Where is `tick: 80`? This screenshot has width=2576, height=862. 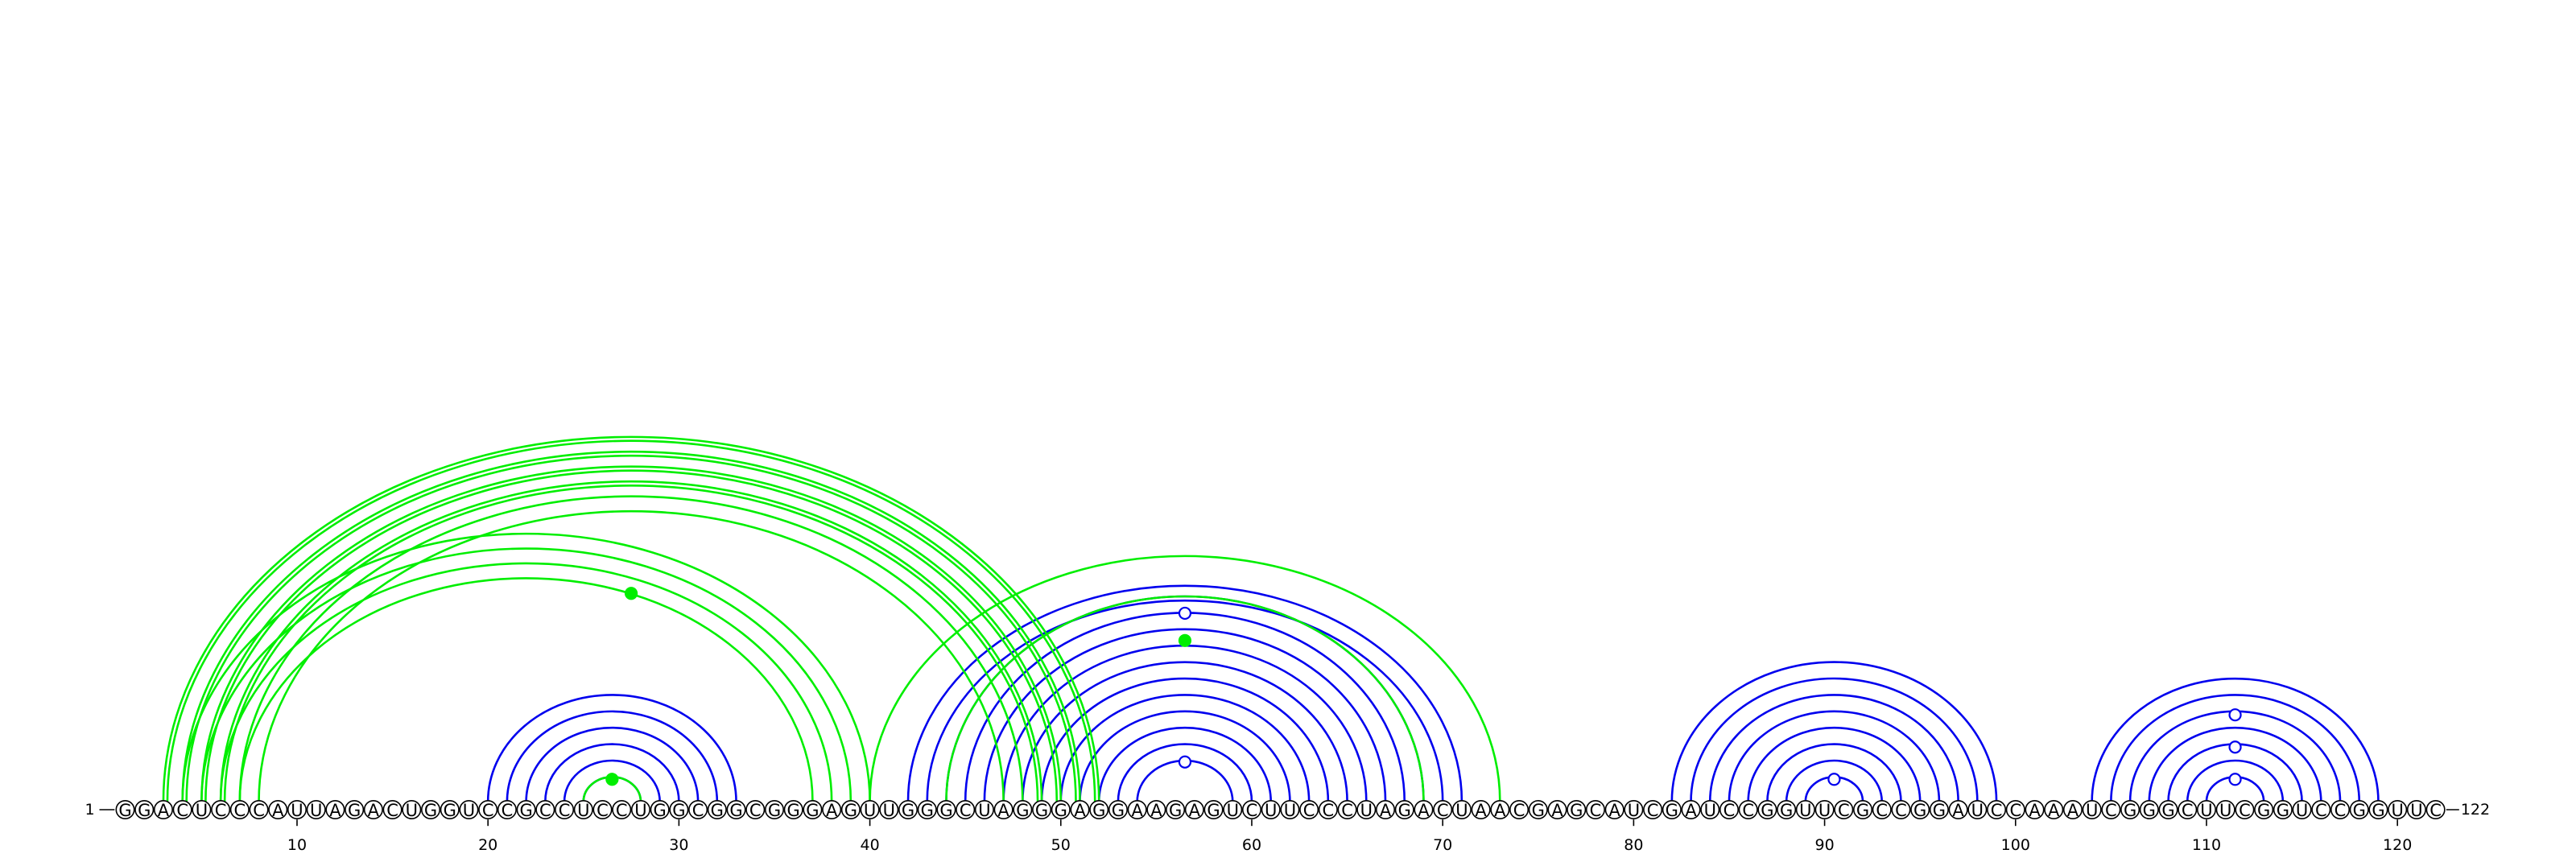 tick: 80 is located at coordinates (1633, 836).